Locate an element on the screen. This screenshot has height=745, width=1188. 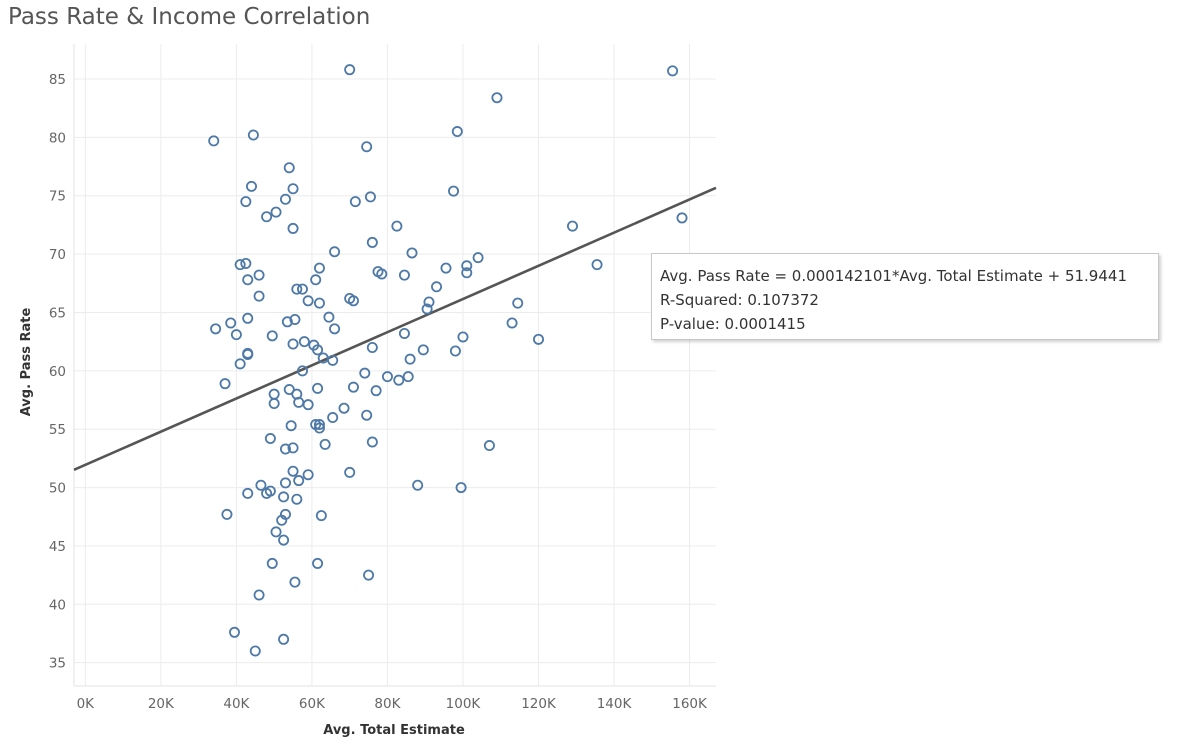
y-tick-label: 40 is located at coordinates (57, 605).